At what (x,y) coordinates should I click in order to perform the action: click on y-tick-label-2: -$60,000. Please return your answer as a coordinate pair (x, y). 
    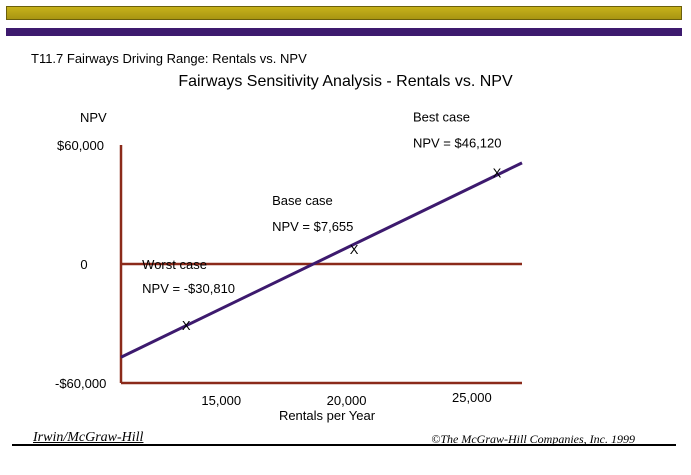
    Looking at the image, I should click on (80, 383).